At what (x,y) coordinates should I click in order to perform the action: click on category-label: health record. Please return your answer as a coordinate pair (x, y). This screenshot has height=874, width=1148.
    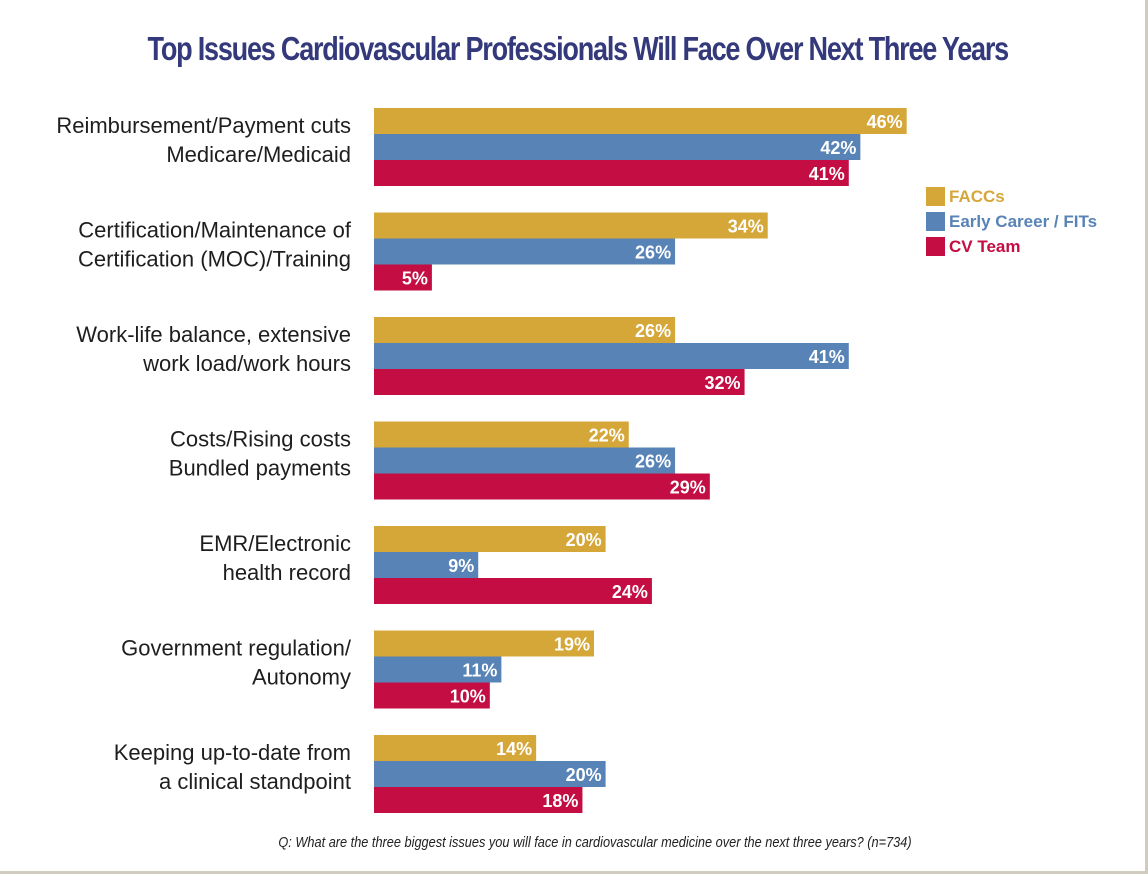
    Looking at the image, I should click on (287, 572).